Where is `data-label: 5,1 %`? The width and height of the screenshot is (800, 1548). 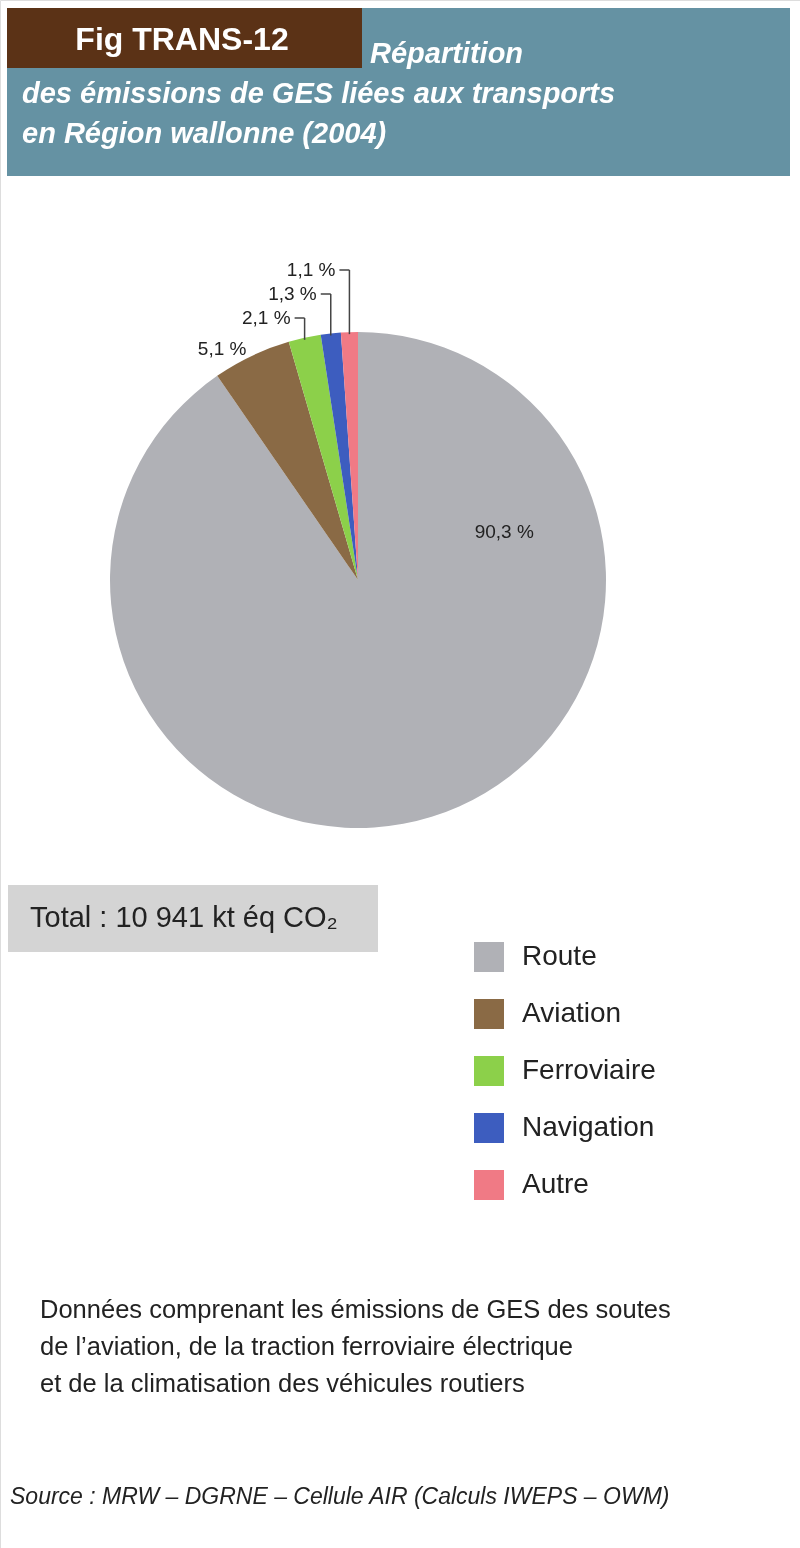
data-label: 5,1 % is located at coordinates (222, 349).